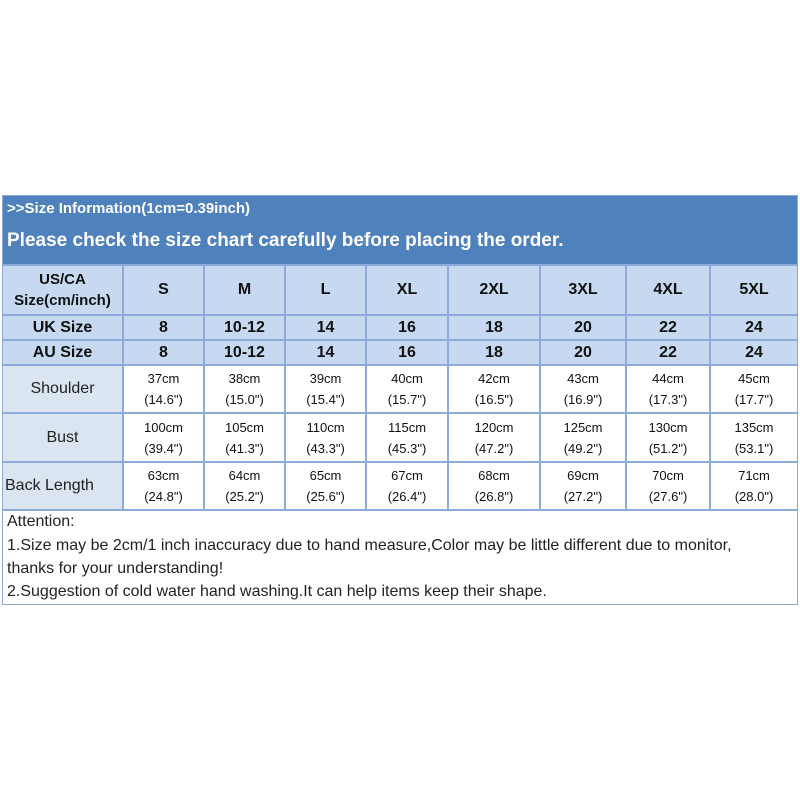 Image resolution: width=800 pixels, height=800 pixels. Describe the element at coordinates (668, 496) in the screenshot. I see `measure-inch: (27.6")` at that location.